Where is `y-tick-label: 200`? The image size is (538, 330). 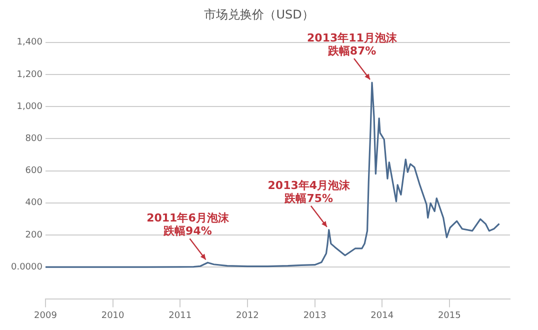
y-tick-label: 200 is located at coordinates (34, 235).